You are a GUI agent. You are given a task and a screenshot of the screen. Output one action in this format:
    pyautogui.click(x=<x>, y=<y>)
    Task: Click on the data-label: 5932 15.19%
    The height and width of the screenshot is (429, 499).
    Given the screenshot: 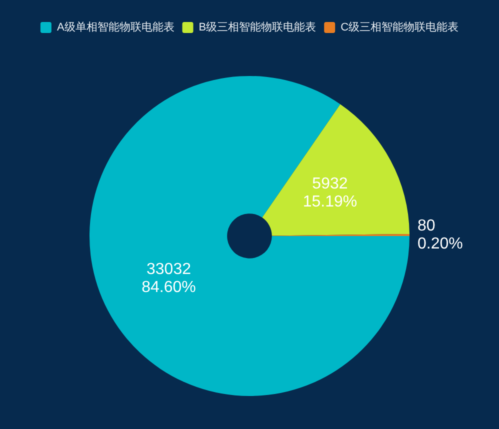 What is the action you would take?
    pyautogui.click(x=330, y=192)
    